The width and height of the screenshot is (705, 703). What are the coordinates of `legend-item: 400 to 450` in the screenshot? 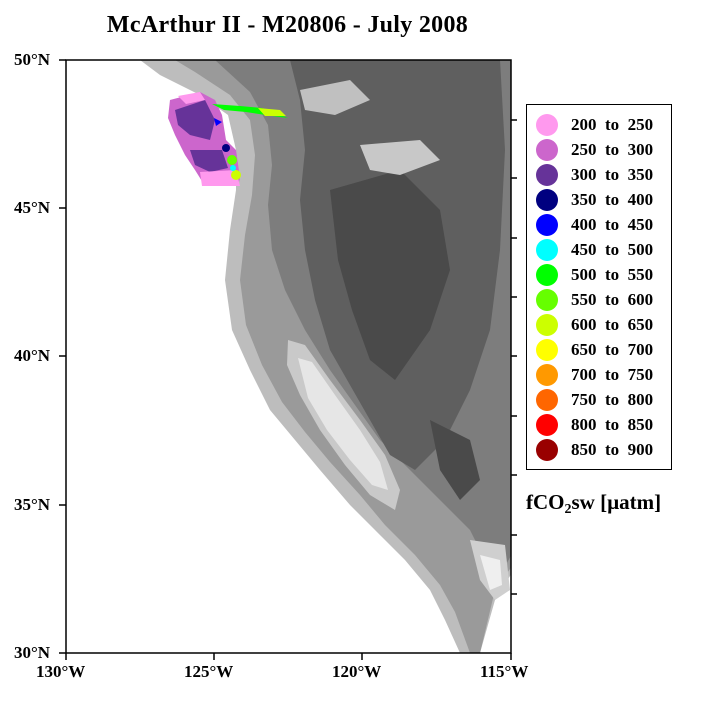 It's located at (594, 225).